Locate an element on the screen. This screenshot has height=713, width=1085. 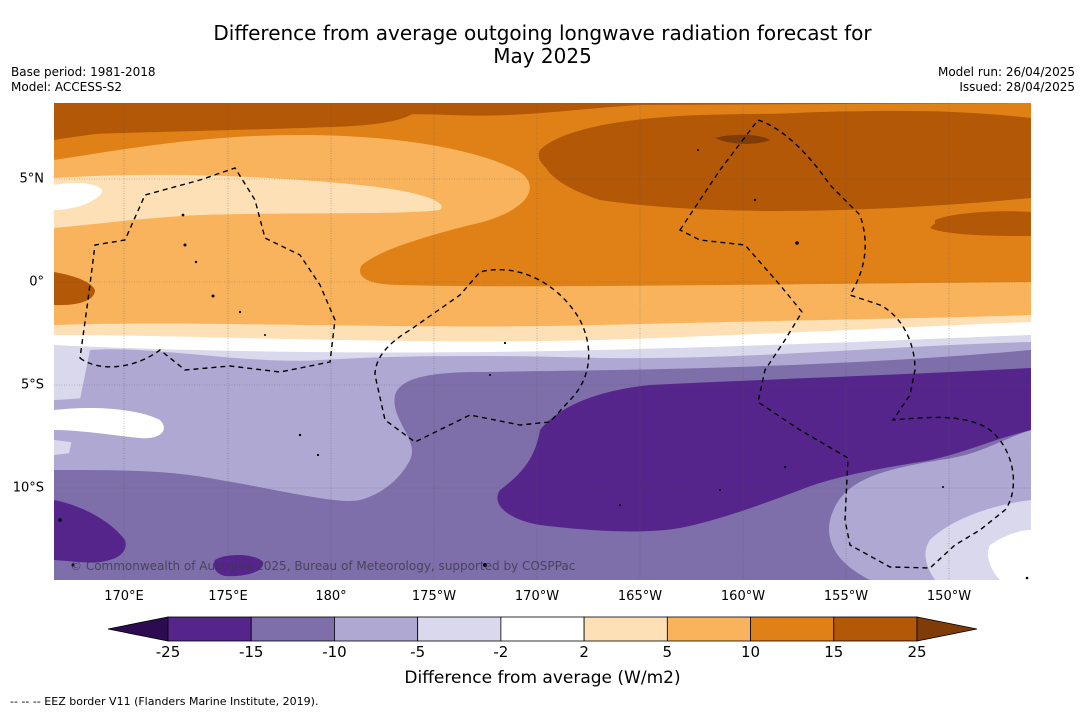
meta-right: Model run: 26/04/2025 Issued: 28/04/2025 is located at coordinates (1006, 80).